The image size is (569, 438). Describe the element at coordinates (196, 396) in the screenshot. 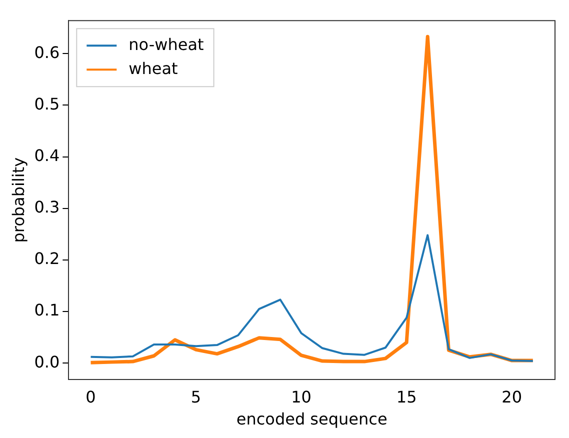

I see `x-tick-label: 5` at that location.